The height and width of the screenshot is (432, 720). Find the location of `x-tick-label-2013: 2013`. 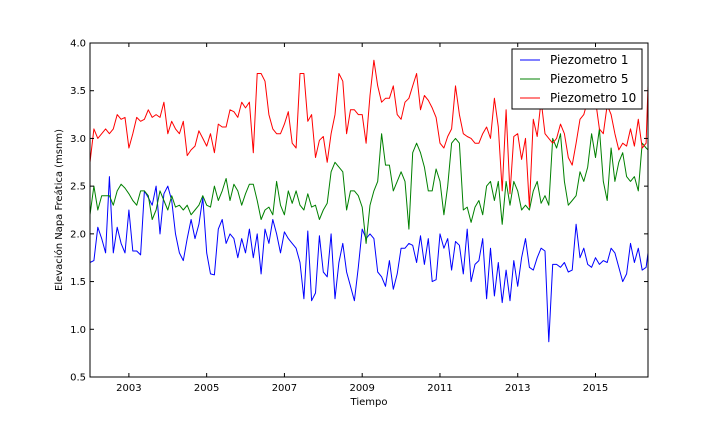

x-tick-label-2013: 2013 is located at coordinates (517, 388).